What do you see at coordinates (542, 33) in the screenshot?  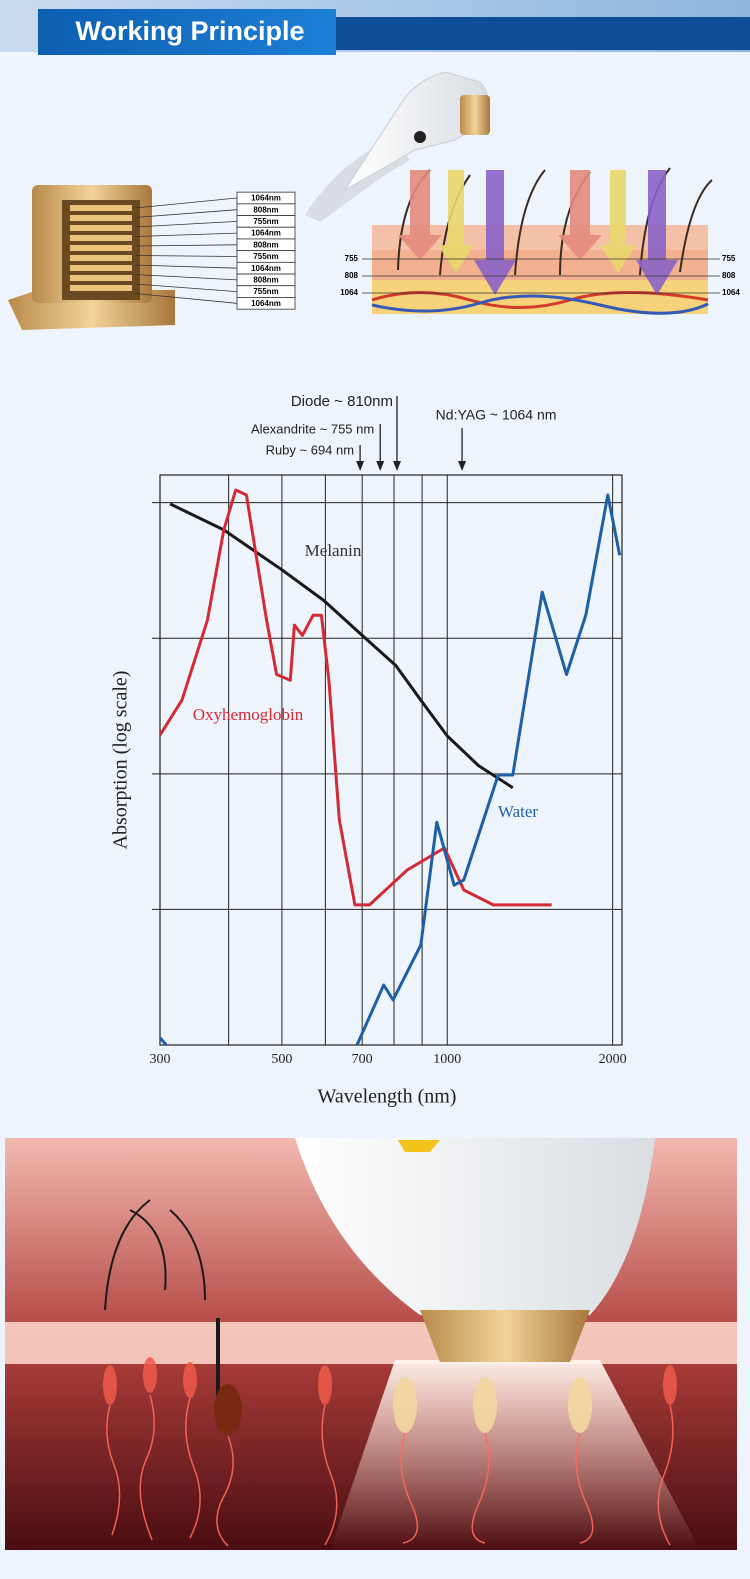 I see `header-bar` at bounding box center [542, 33].